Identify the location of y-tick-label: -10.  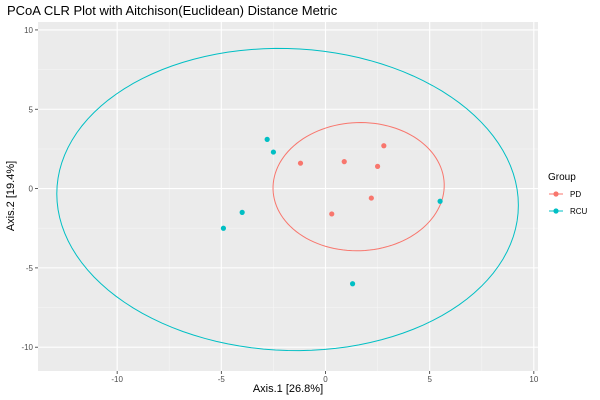
(27, 347).